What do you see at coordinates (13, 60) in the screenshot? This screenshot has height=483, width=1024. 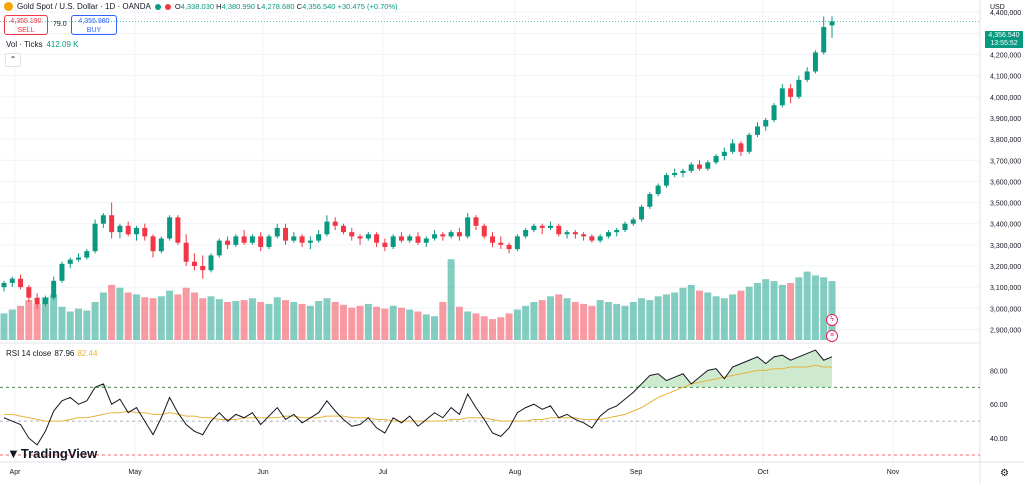 I see `collapse-legend-button: ⌃` at bounding box center [13, 60].